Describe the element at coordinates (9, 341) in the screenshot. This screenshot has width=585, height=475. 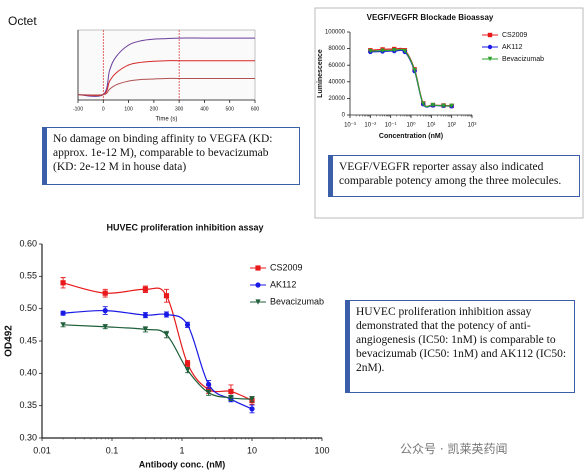
I see `y-axis-label: OD492` at that location.